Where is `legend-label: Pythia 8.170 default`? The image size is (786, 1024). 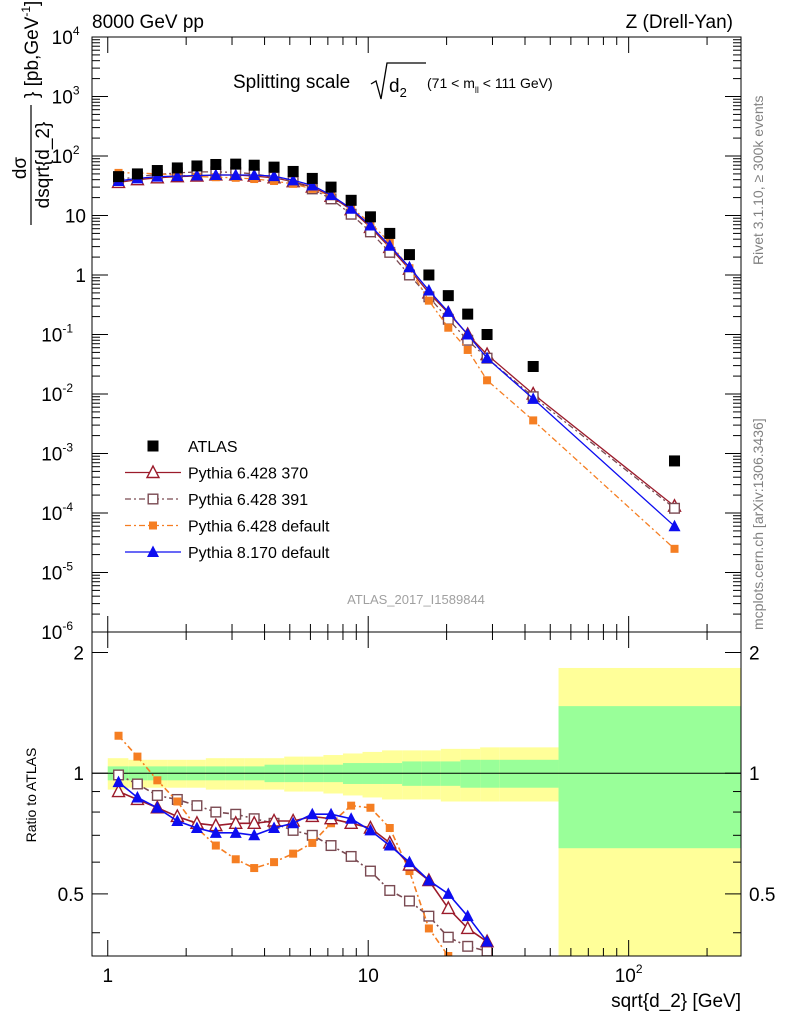
legend-label: Pythia 8.170 default is located at coordinates (259, 553).